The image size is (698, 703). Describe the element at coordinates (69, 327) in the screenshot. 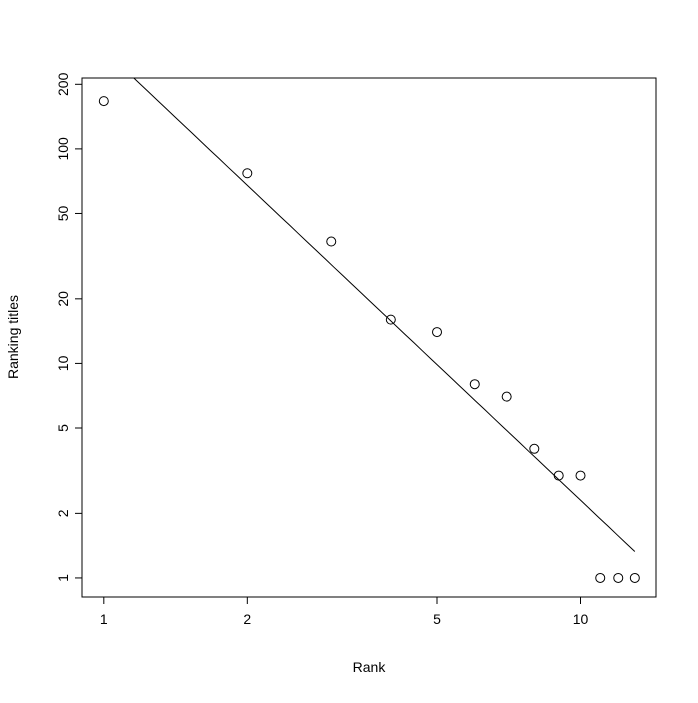

I see `y-axis: 1 2 5 10 20 50 100 200` at that location.